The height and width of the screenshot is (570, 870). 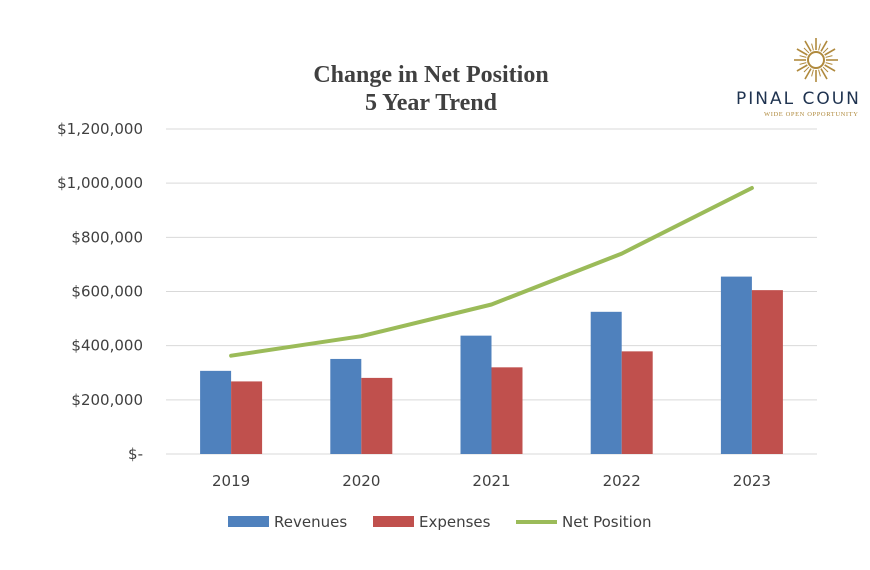 I want to click on bar-expenses-2021, so click(x=507, y=410).